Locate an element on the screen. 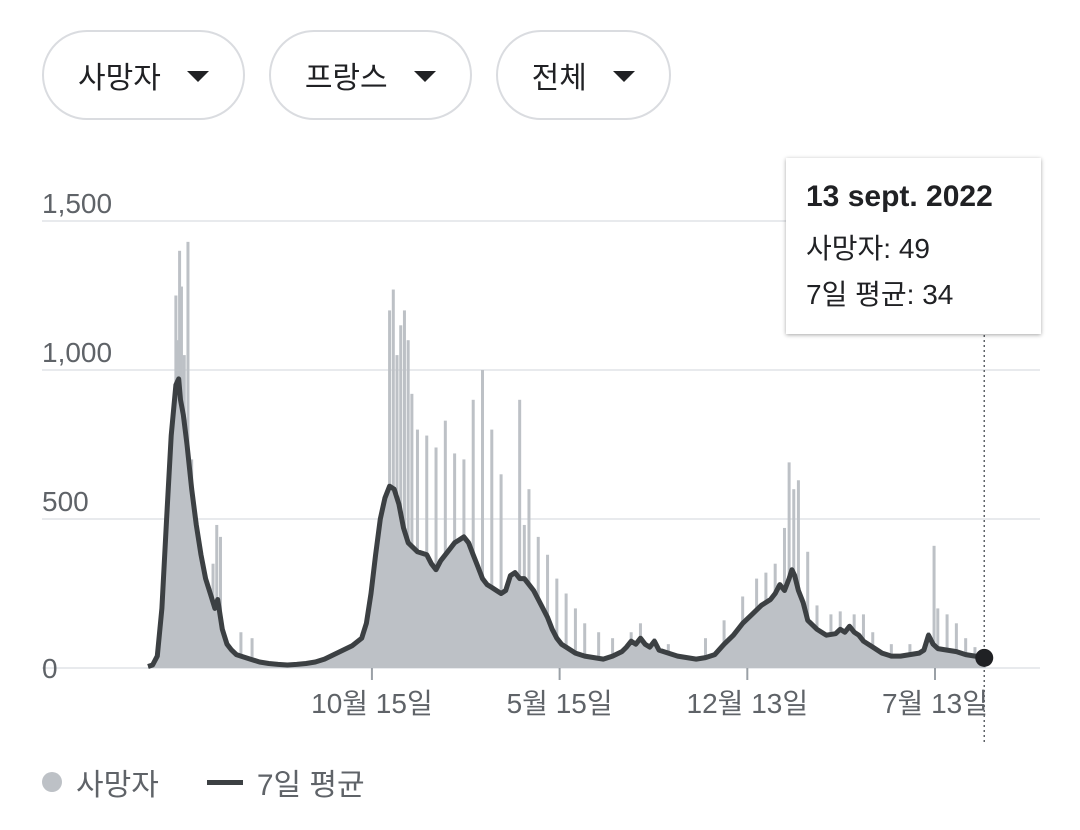 This screenshot has height=830, width=1080. tooltip-avg-label: 7일 평균 is located at coordinates (856, 294).